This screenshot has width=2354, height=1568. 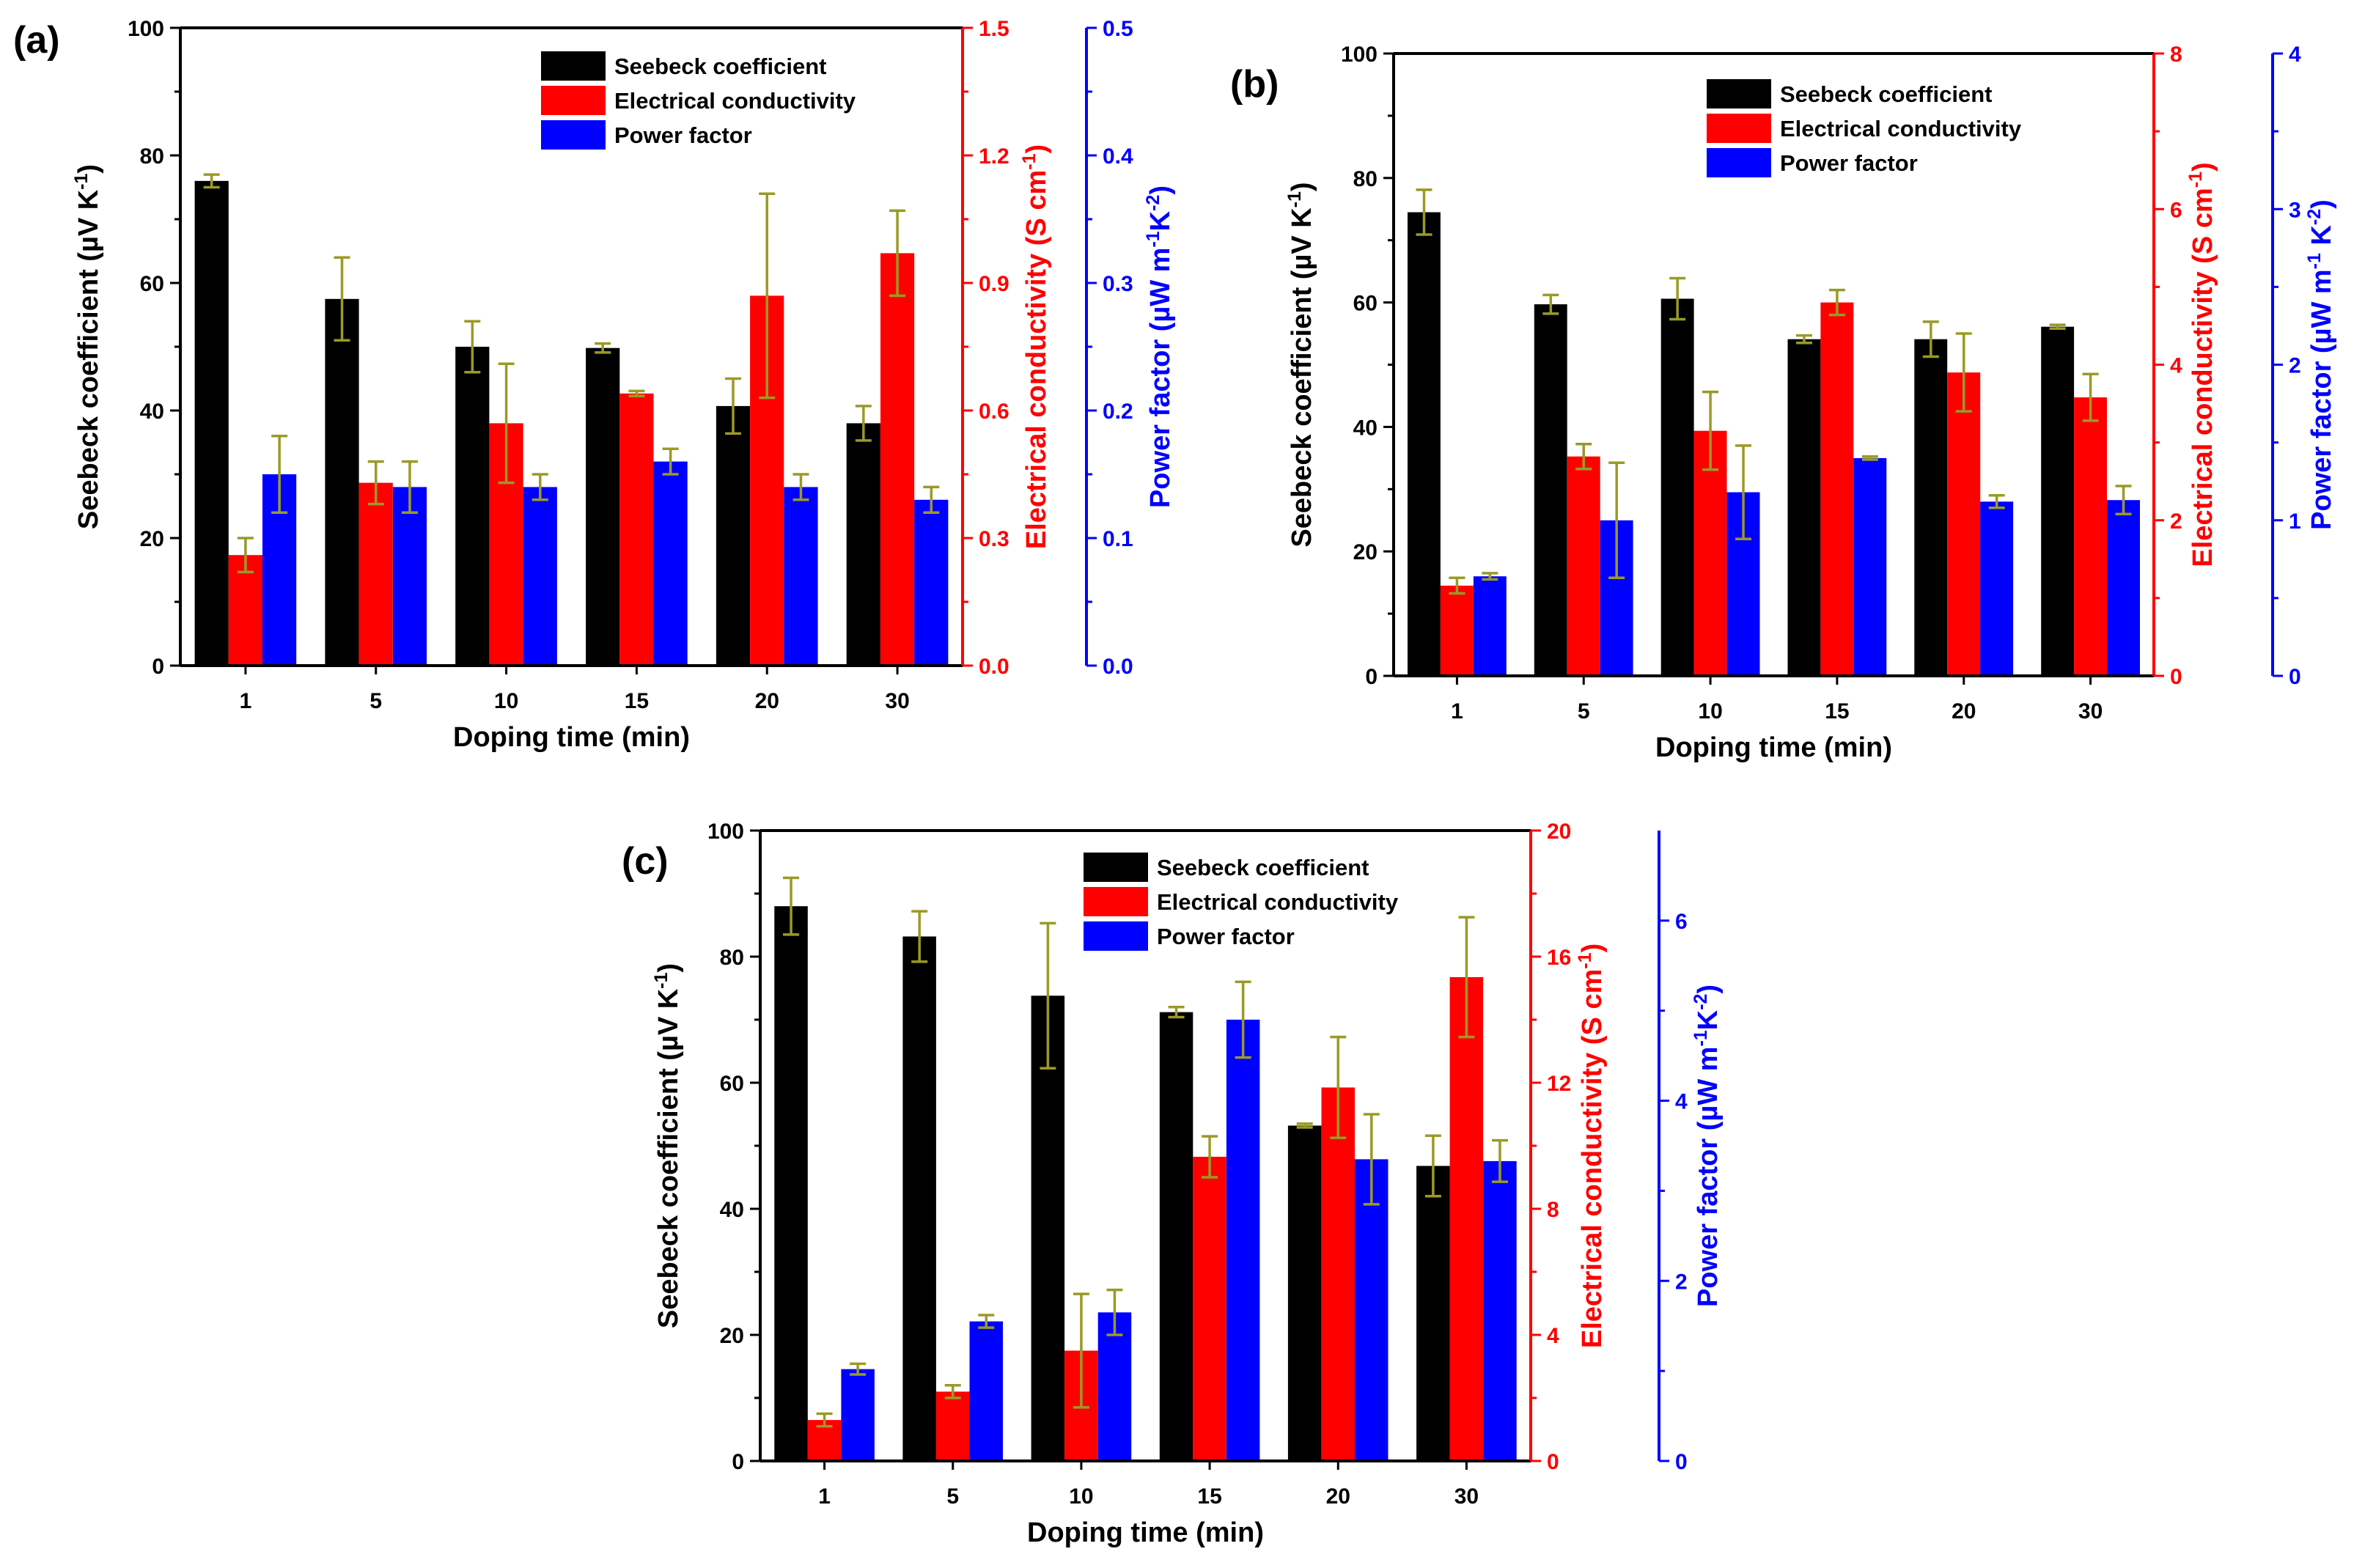 What do you see at coordinates (1559, 832) in the screenshot?
I see `mid-y-tick-label: 20` at bounding box center [1559, 832].